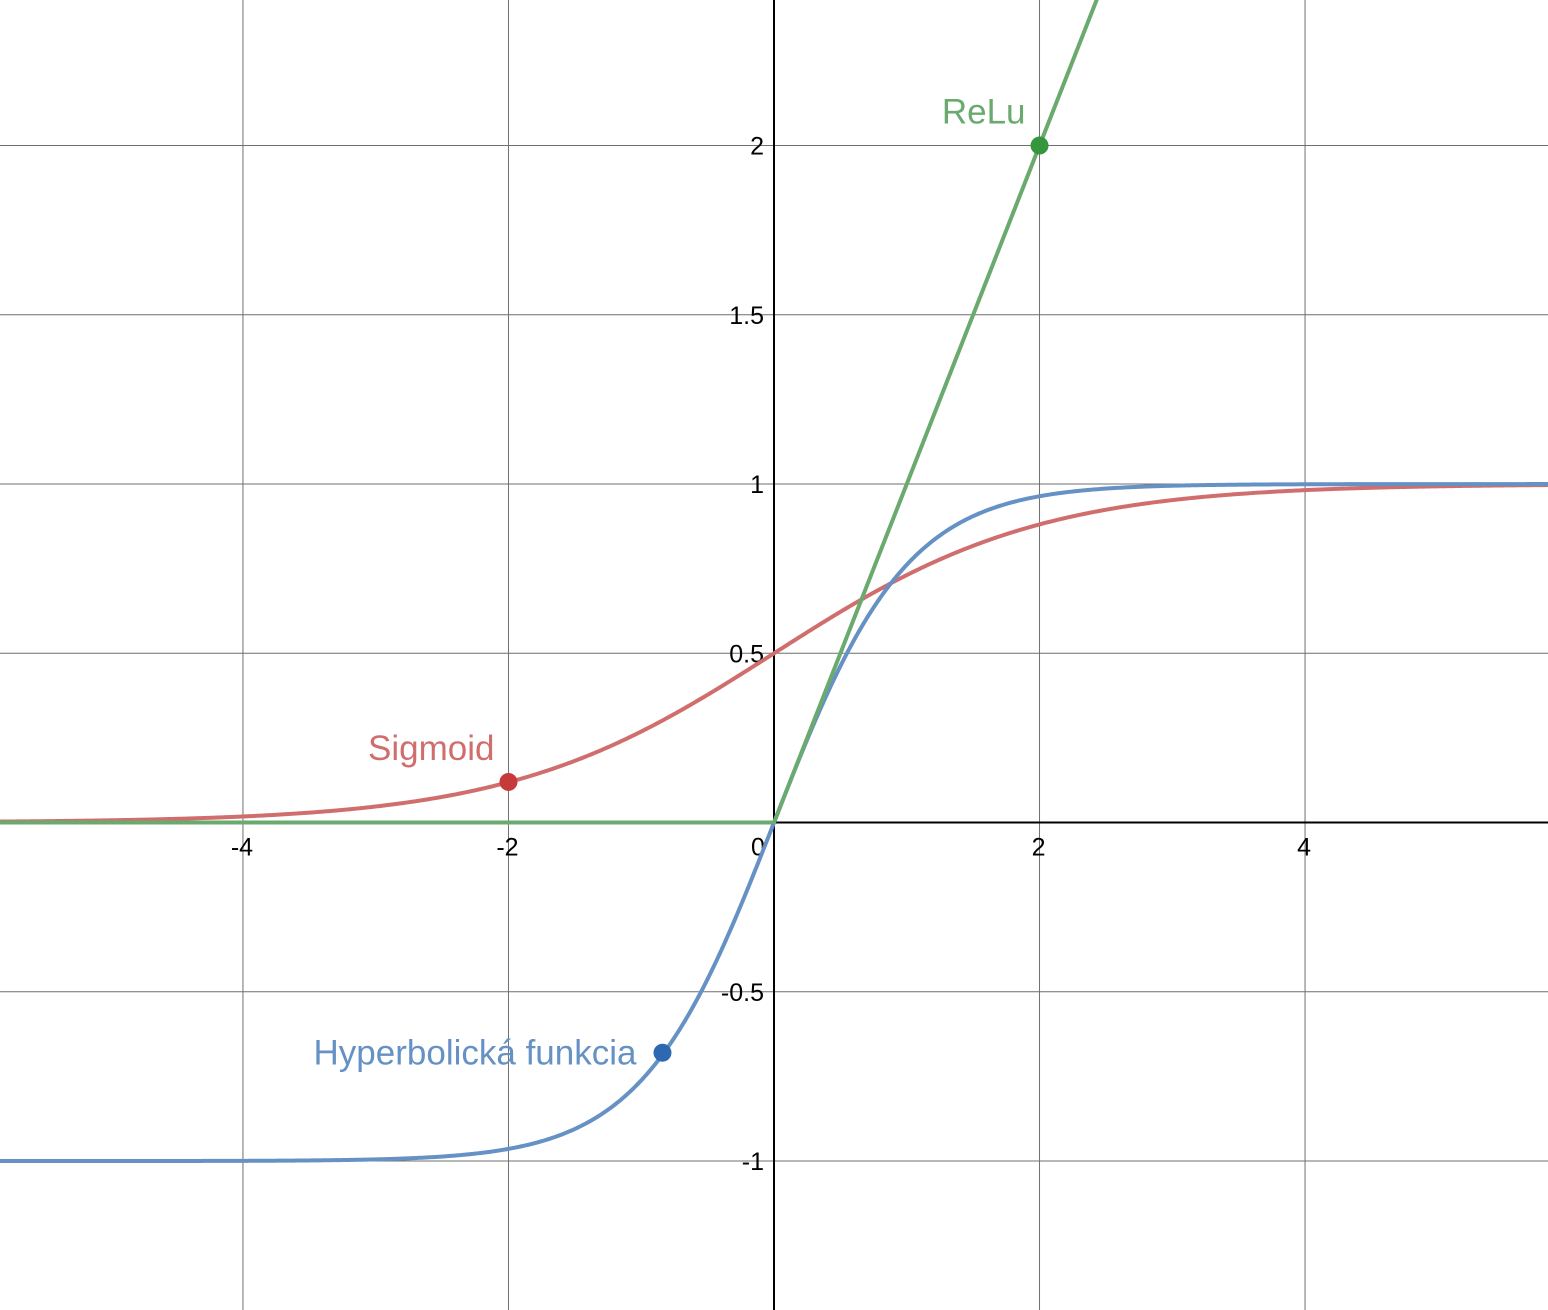  Describe the element at coordinates (475, 1053) in the screenshot. I see `series-label-tanh: Hyperbolická funkcia` at that location.